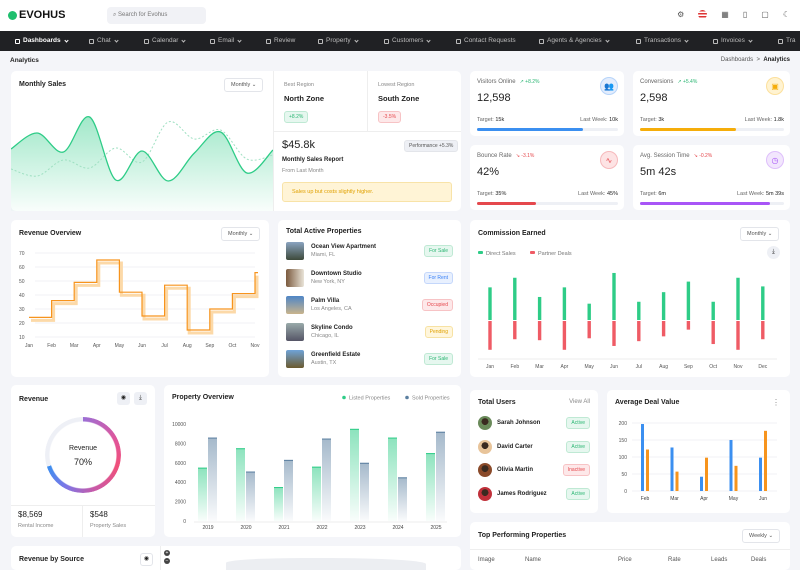 This screenshot has height=570, width=800. What do you see at coordinates (613, 120) in the screenshot?
I see `last-week-value: 10k` at bounding box center [613, 120].